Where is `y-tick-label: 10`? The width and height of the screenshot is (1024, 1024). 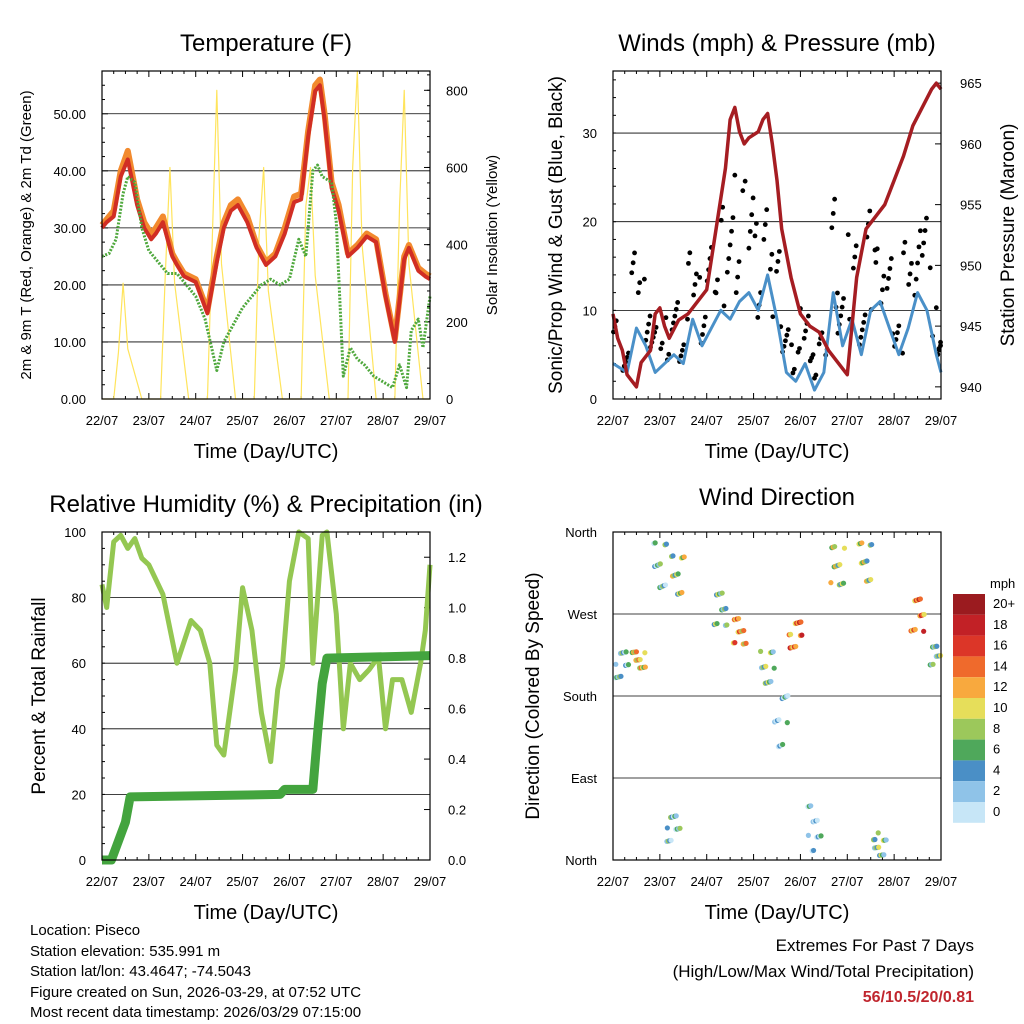 y-tick-label: 10 is located at coordinates (590, 310).